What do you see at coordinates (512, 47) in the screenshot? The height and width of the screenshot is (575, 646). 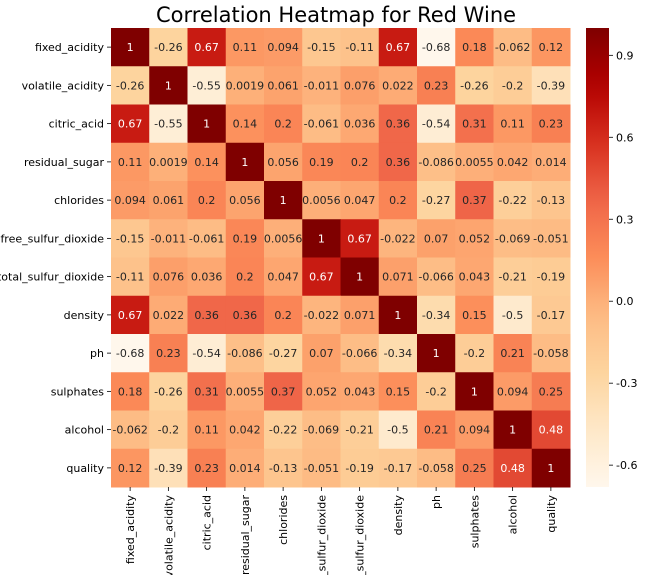 I see `cell-annotation: -0.062` at bounding box center [512, 47].